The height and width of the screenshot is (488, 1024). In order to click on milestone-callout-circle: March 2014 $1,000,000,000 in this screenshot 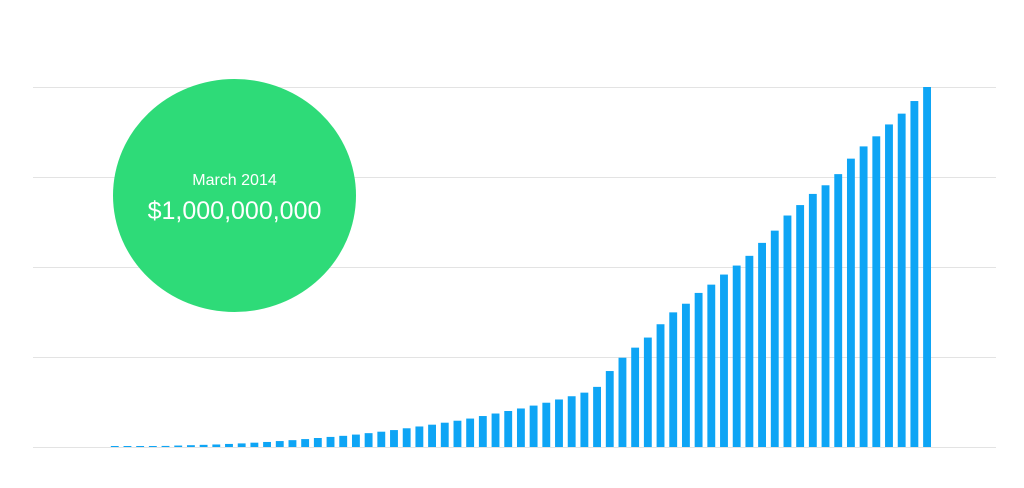, I will do `click(234, 195)`.